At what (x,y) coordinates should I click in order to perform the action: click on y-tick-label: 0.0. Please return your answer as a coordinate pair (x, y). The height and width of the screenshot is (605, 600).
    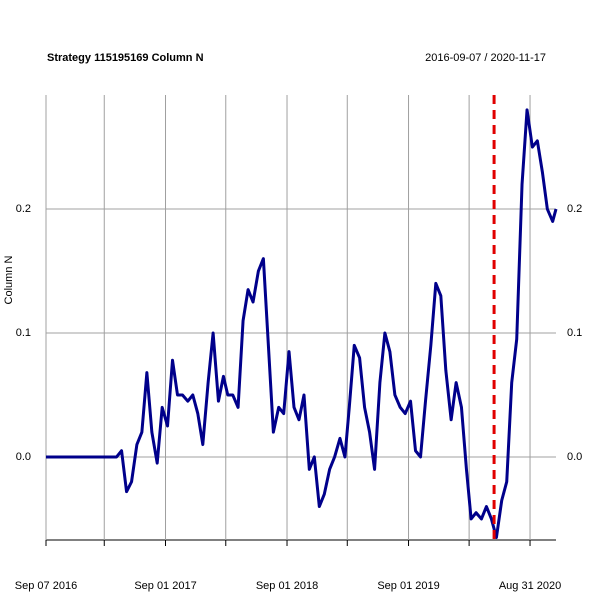
    Looking at the image, I should click on (23, 457).